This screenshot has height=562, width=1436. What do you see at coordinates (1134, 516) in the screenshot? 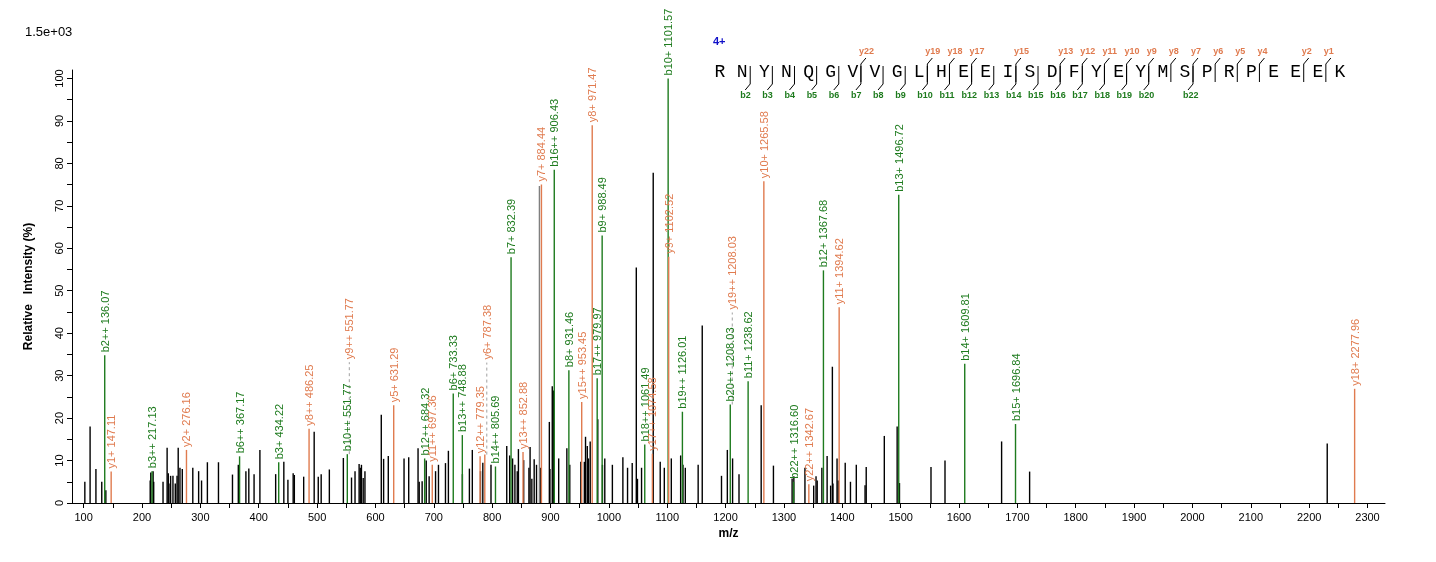
I see `x-tick-label: 1900` at bounding box center [1134, 516].